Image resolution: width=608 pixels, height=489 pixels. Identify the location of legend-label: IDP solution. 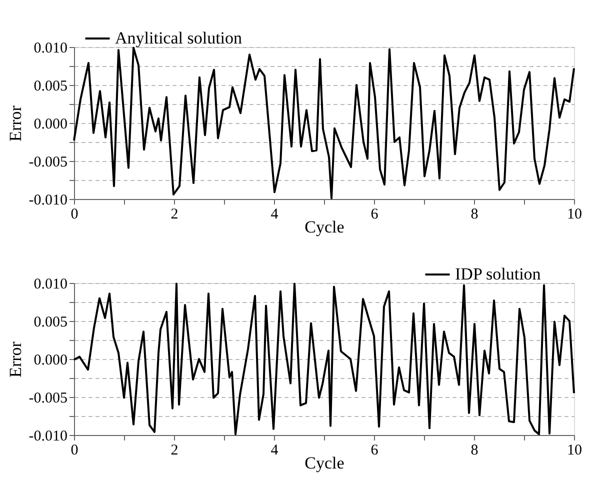
(498, 274).